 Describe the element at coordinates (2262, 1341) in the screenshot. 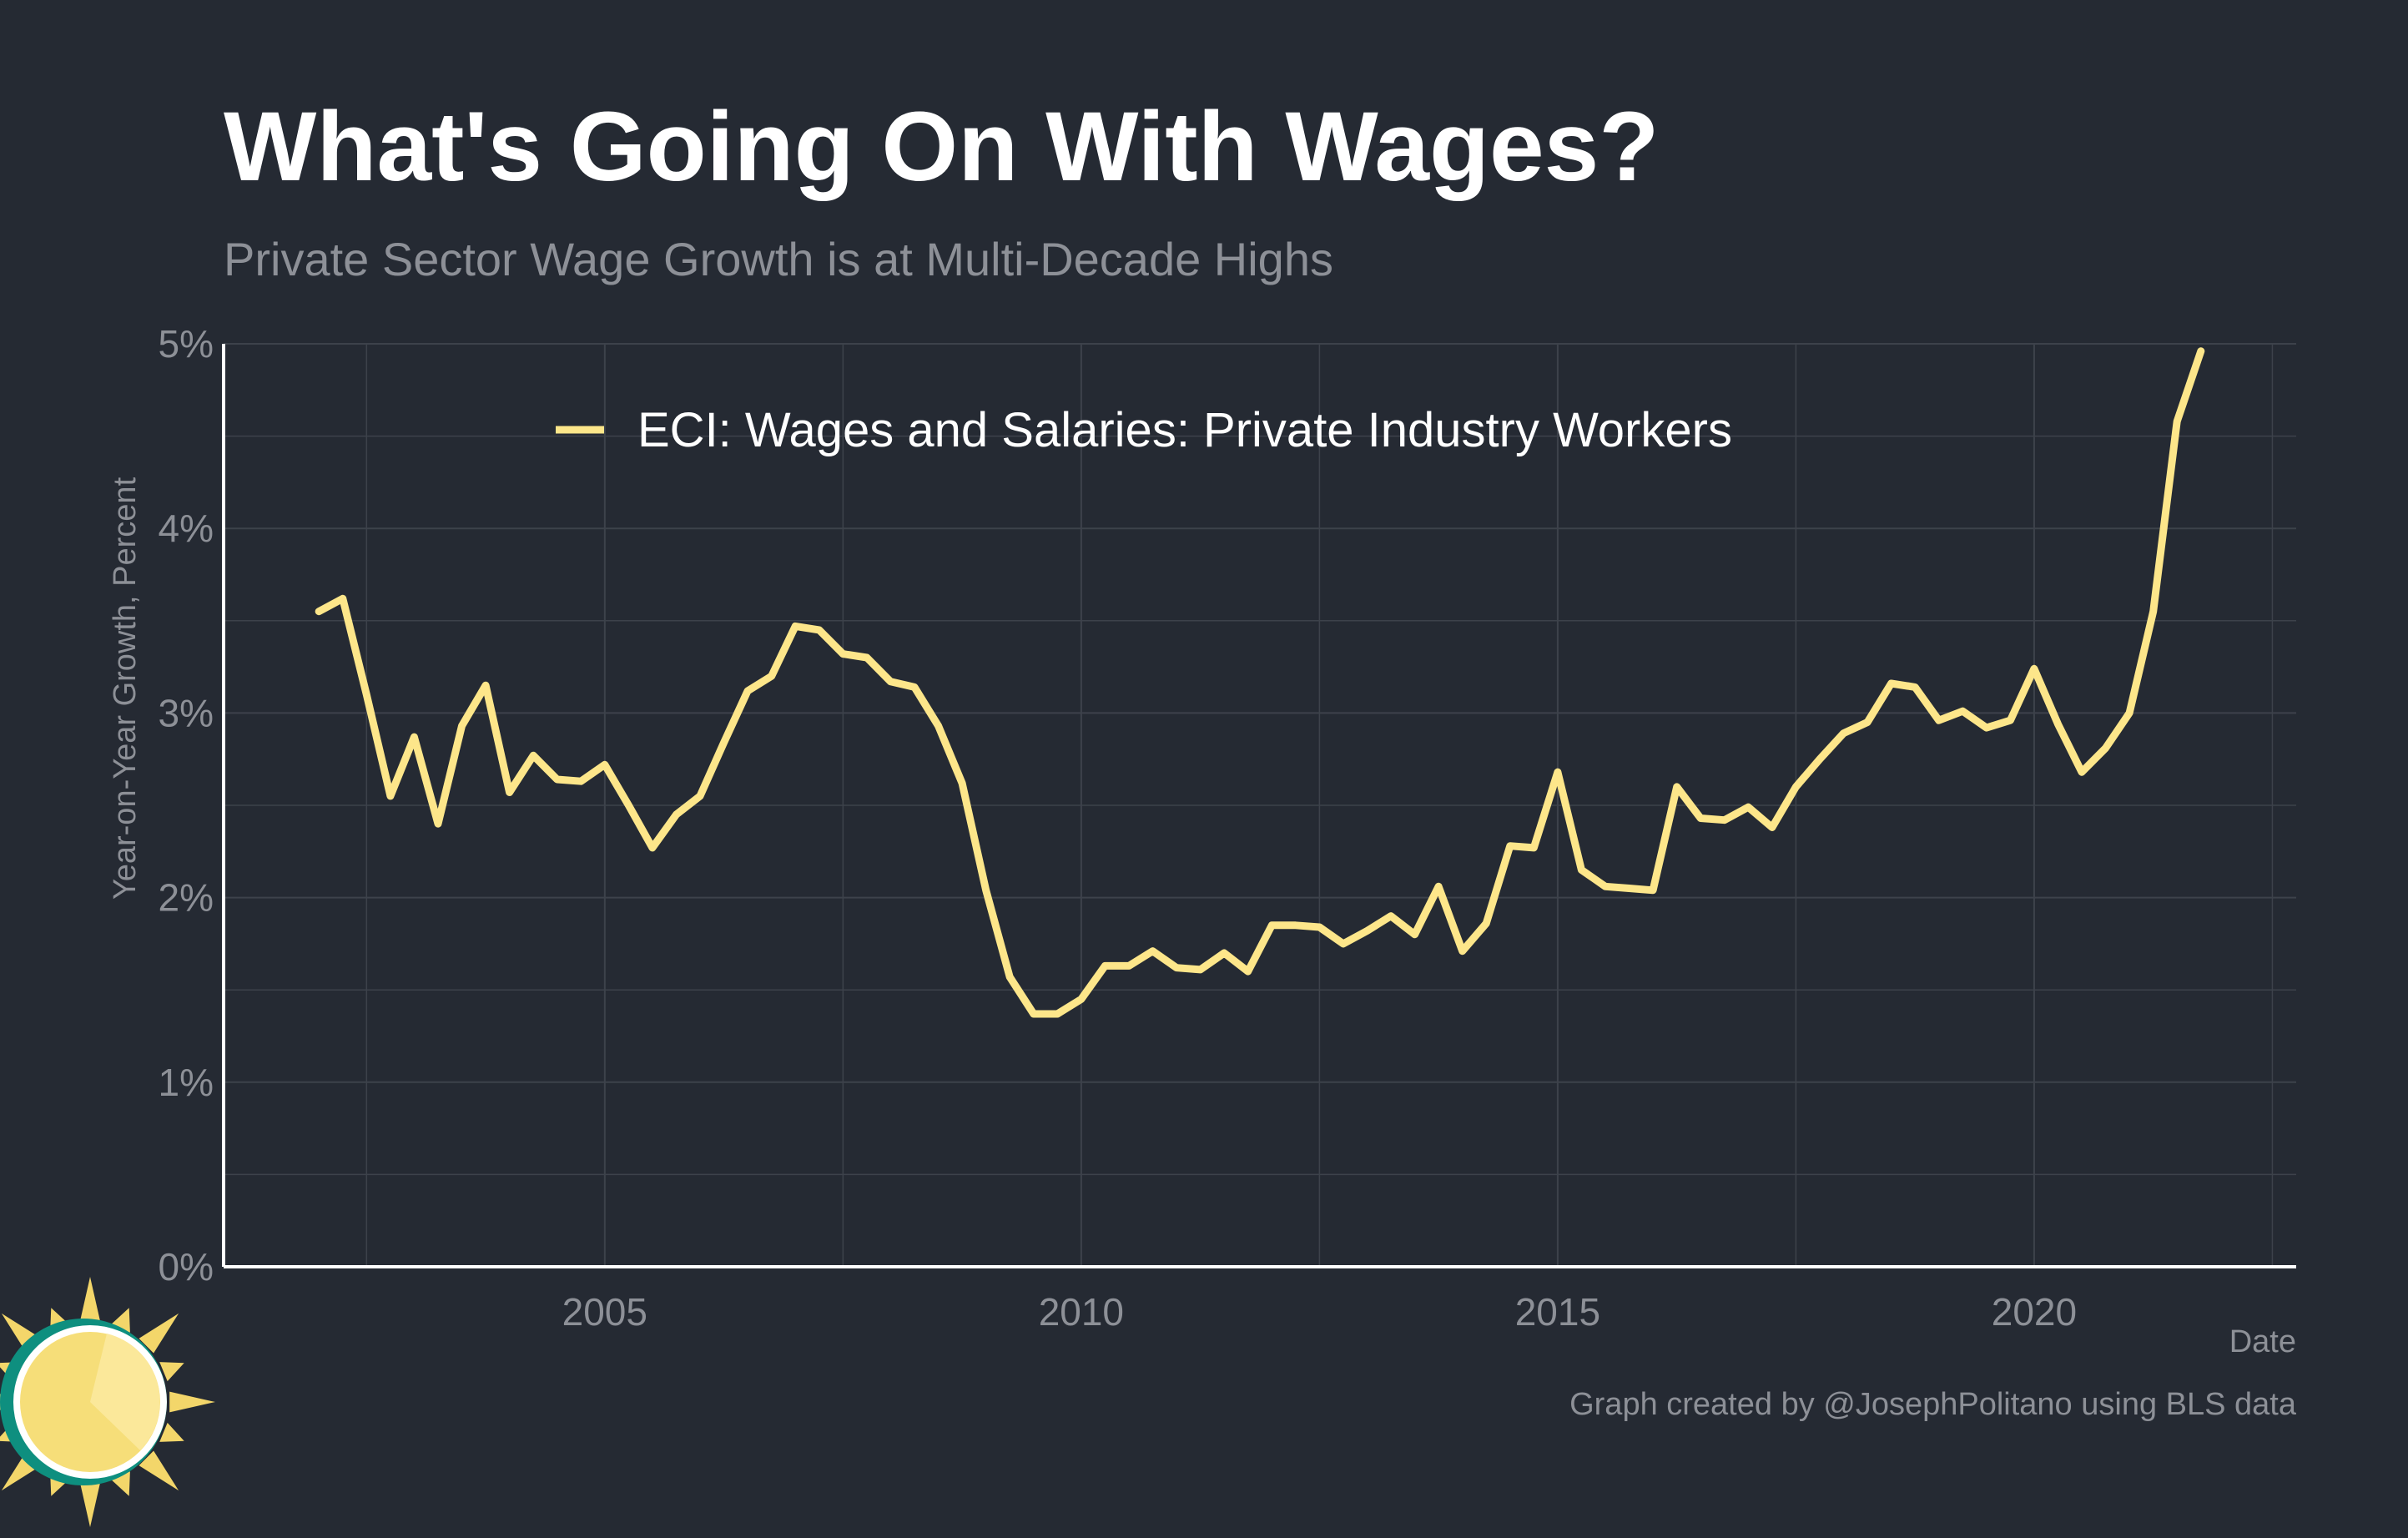

I see `x-axis-title: Date` at that location.